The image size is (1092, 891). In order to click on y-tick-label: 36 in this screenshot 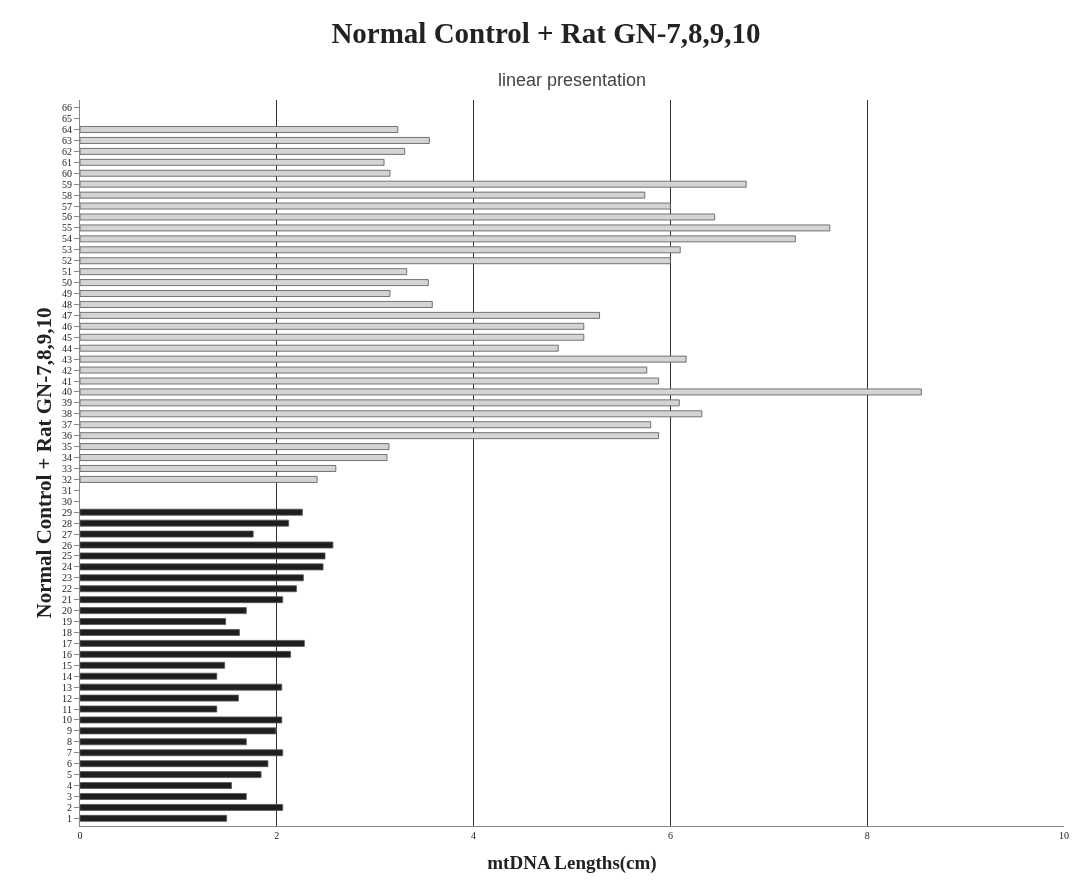, I will do `click(67, 436)`.